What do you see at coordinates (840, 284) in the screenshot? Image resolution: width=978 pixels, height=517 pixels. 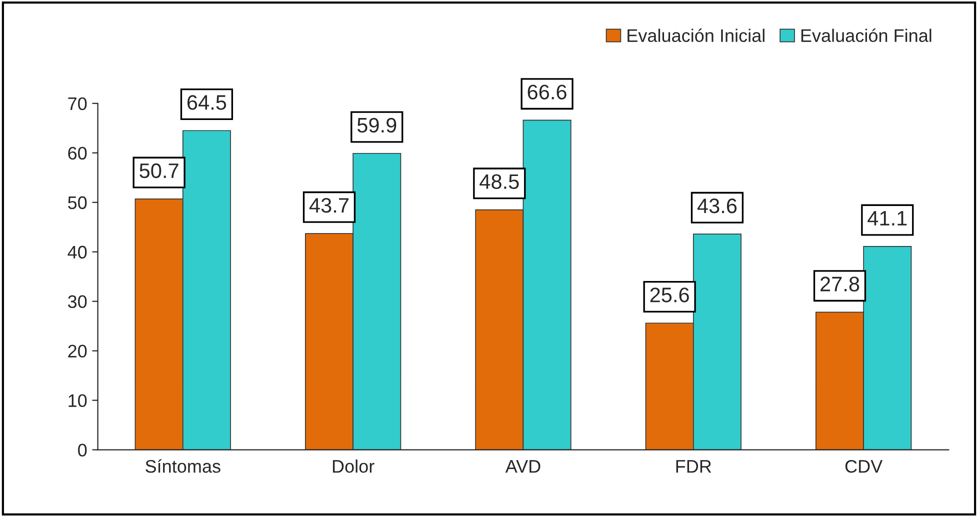 I see `data-label: 27.8` at bounding box center [840, 284].